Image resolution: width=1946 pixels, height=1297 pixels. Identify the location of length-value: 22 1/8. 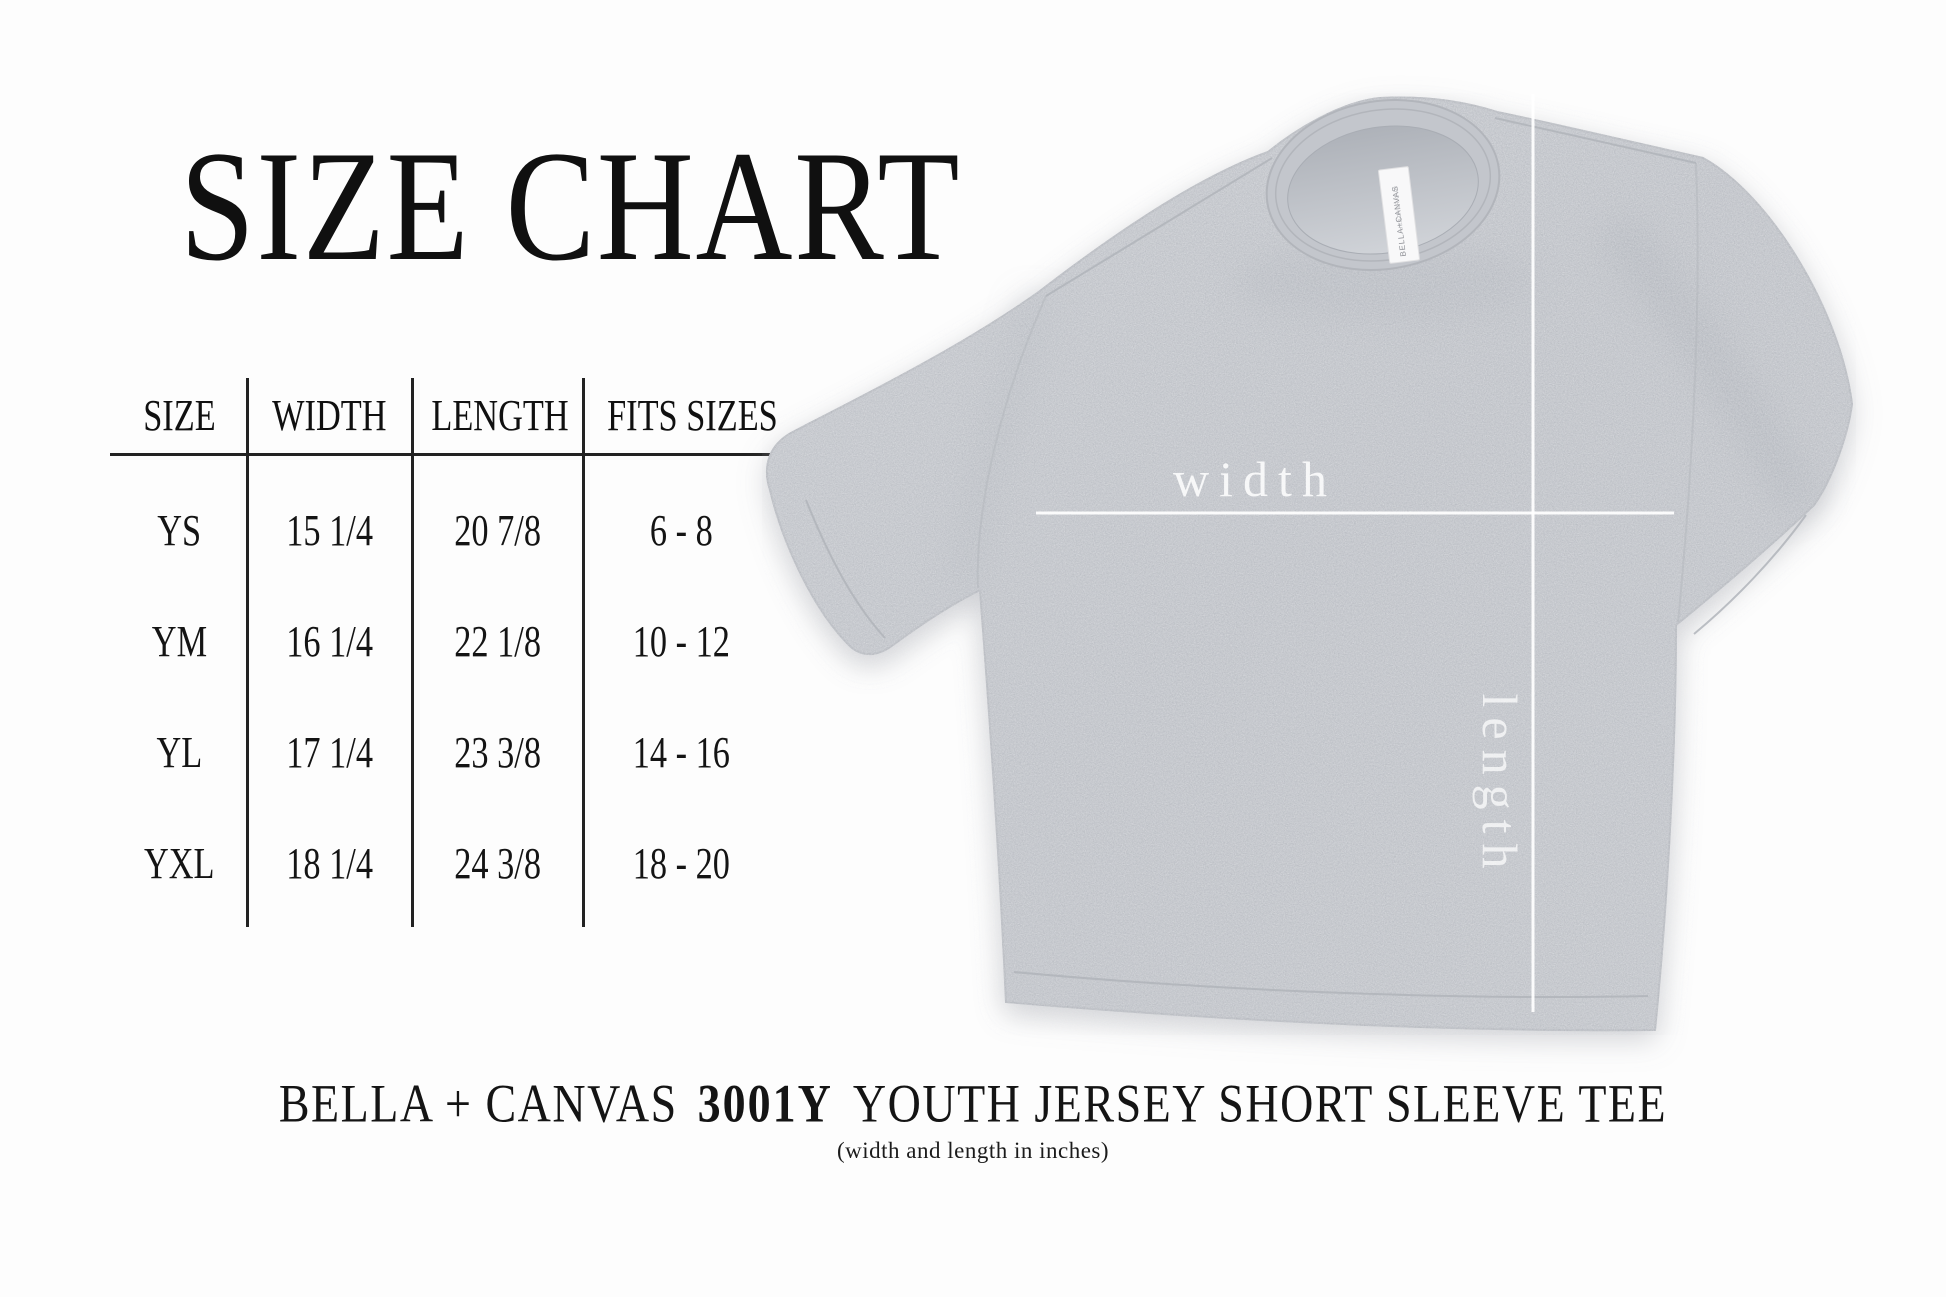
(497, 641).